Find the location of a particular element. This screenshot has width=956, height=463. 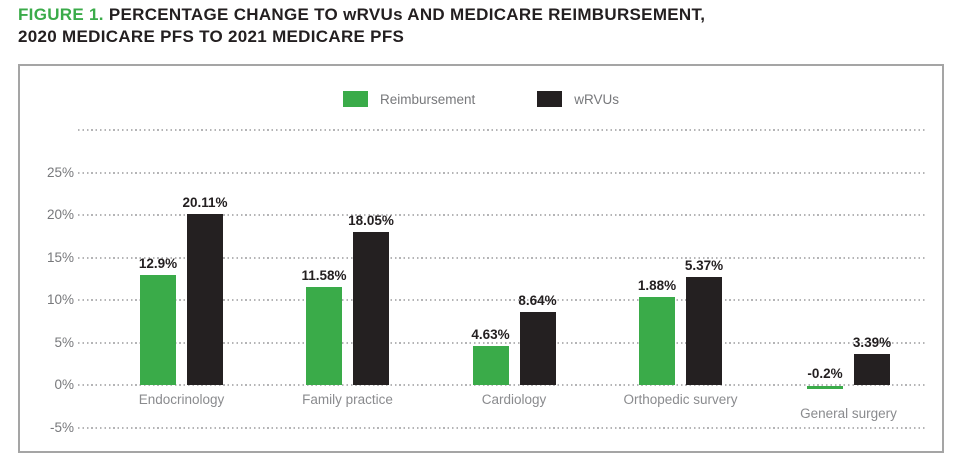

legend-item-reimbursement: Reimbursement is located at coordinates (409, 99).